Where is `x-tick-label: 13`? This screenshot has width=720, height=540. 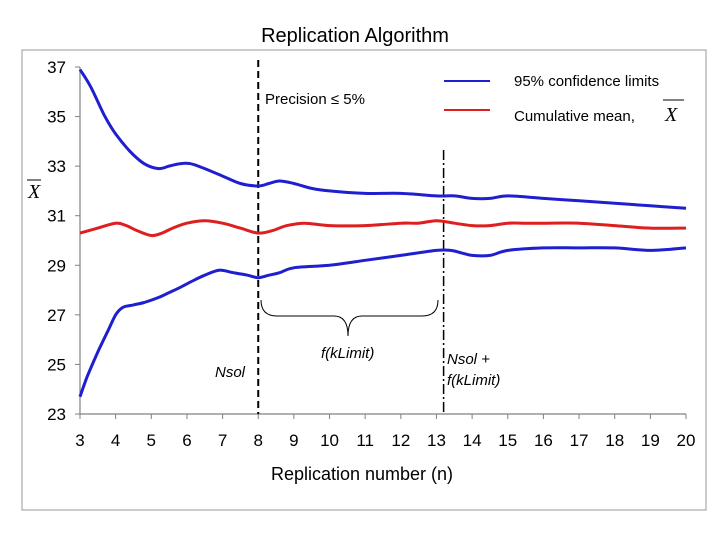
x-tick-label: 13 is located at coordinates (436, 440).